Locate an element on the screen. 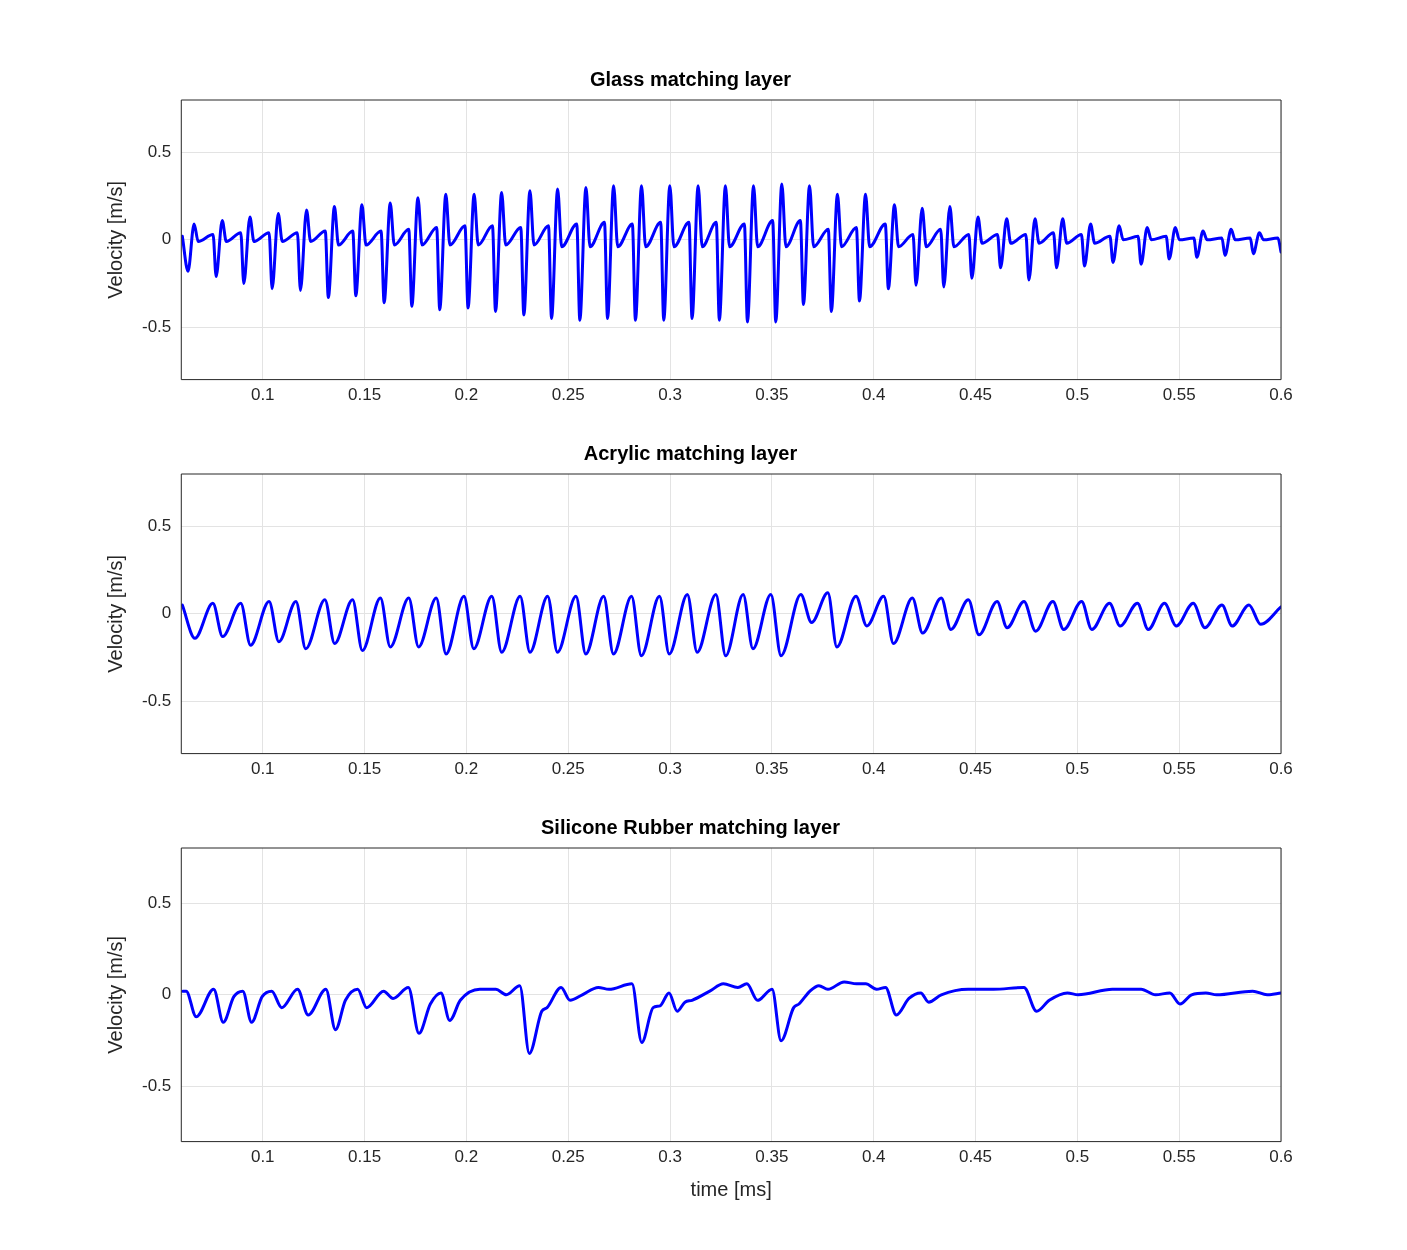  x-axis-title: time [ms] is located at coordinates (731, 1188).